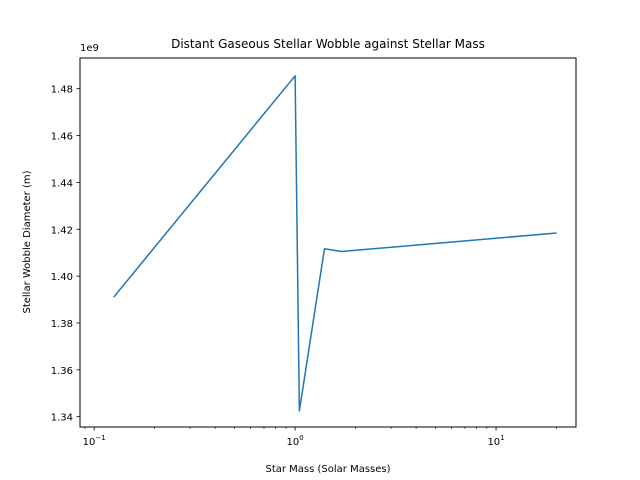 This screenshot has width=640, height=480. Describe the element at coordinates (62, 90) in the screenshot. I see `y-tick-label: 1.48` at that location.